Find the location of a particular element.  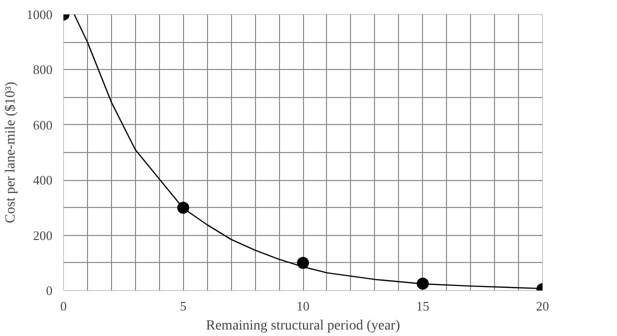

y-tick-label: 800 is located at coordinates (42, 70).